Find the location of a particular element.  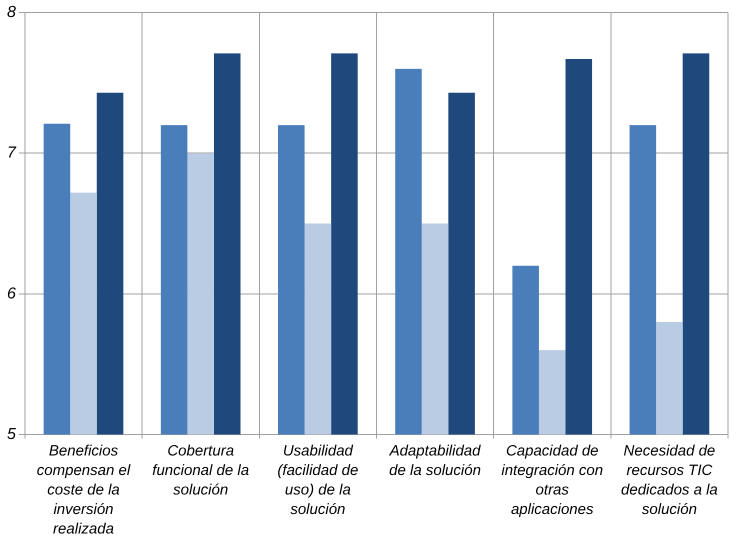

x-tick-label: Capacidad de integración con otras aplicaciones is located at coordinates (552, 480).